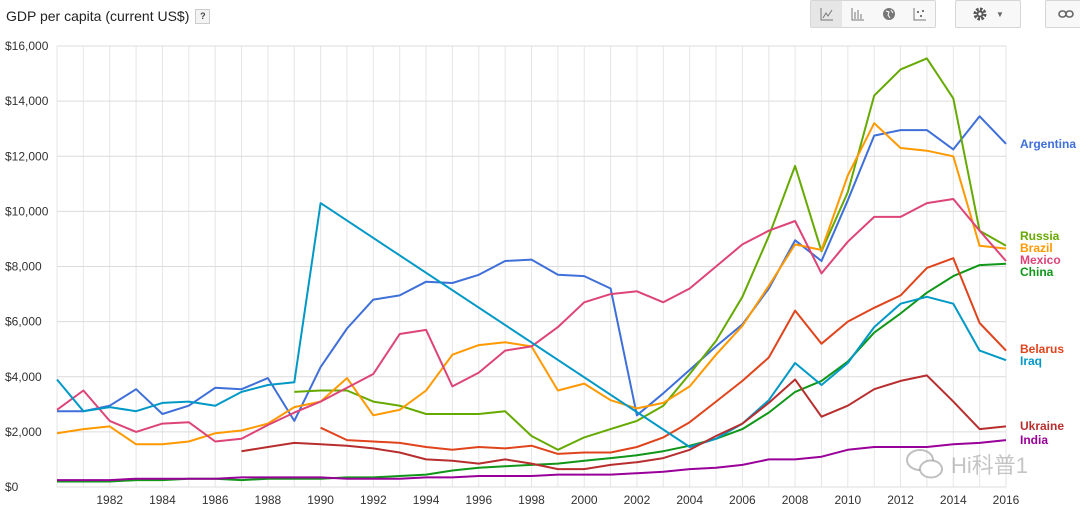 The image size is (1080, 511). What do you see at coordinates (1036, 248) in the screenshot?
I see `legend-label-brazil: Brazil` at bounding box center [1036, 248].